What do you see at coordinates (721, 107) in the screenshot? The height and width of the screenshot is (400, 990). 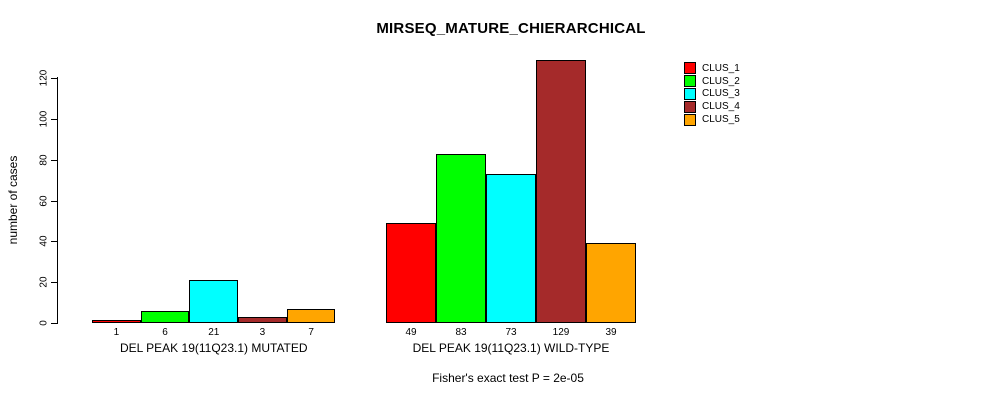 I see `legend-label: CLUS_4` at bounding box center [721, 107].